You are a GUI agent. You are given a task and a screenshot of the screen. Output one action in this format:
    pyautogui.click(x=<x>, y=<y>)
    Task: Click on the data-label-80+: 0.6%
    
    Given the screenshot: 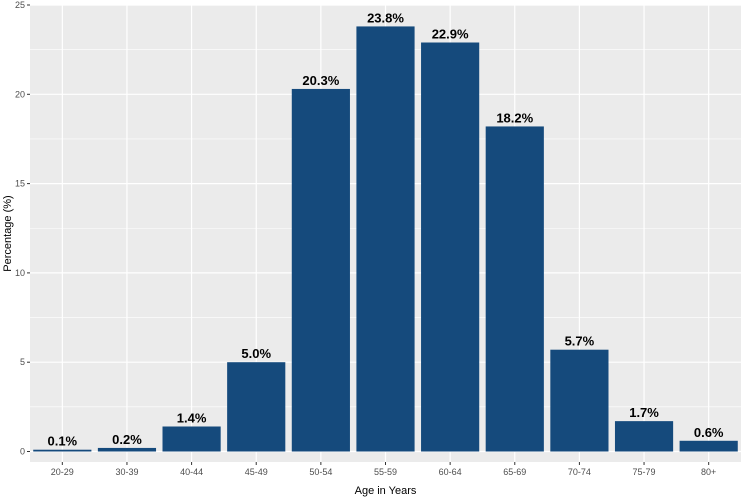 What is the action you would take?
    pyautogui.click(x=709, y=432)
    